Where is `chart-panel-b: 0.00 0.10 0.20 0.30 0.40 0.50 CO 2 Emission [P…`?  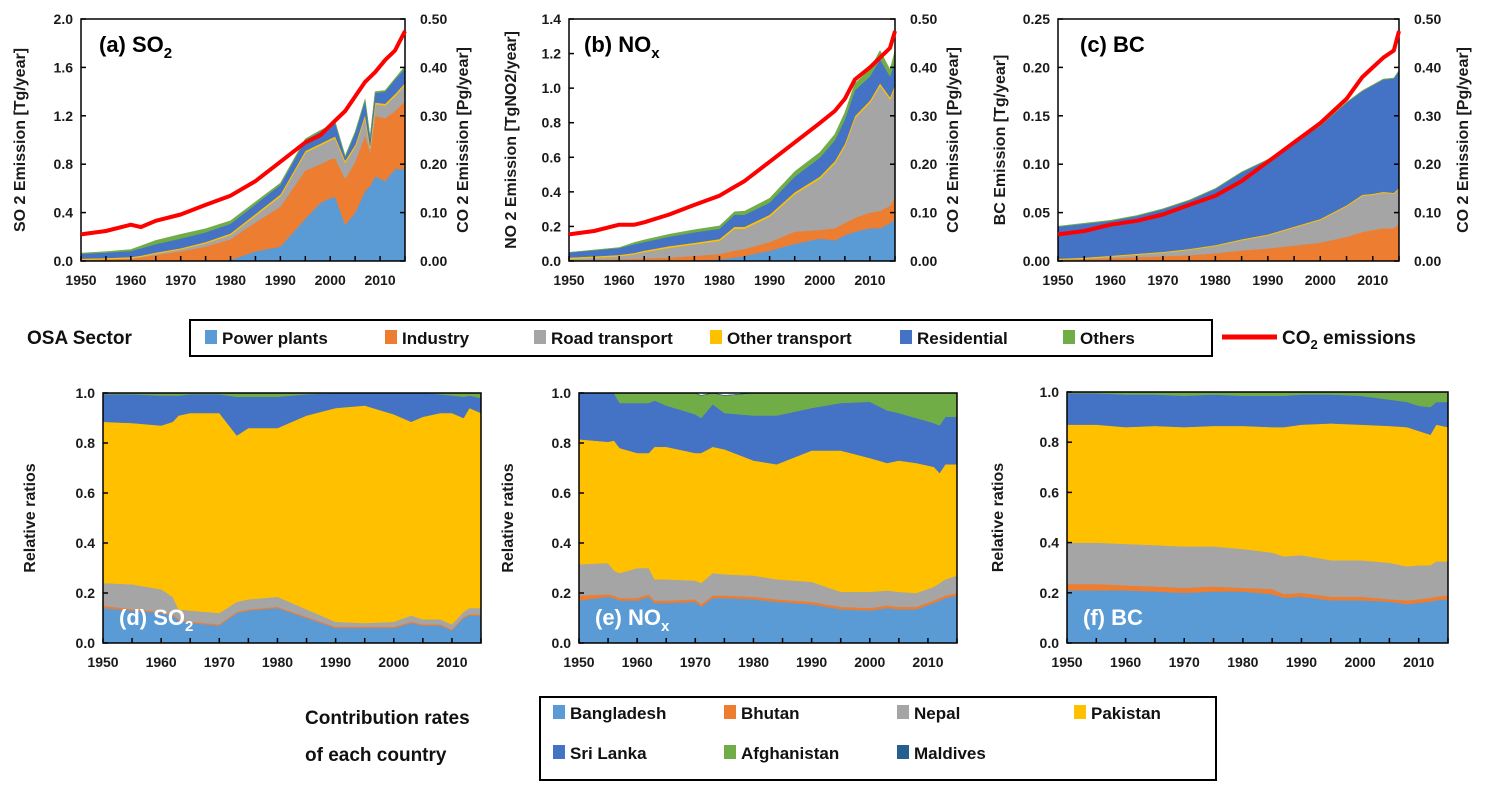
chart-panel-b: 0.00 0.10 0.20 0.30 0.40 0.50 CO 2 Emission [P… is located at coordinates (732, 149).